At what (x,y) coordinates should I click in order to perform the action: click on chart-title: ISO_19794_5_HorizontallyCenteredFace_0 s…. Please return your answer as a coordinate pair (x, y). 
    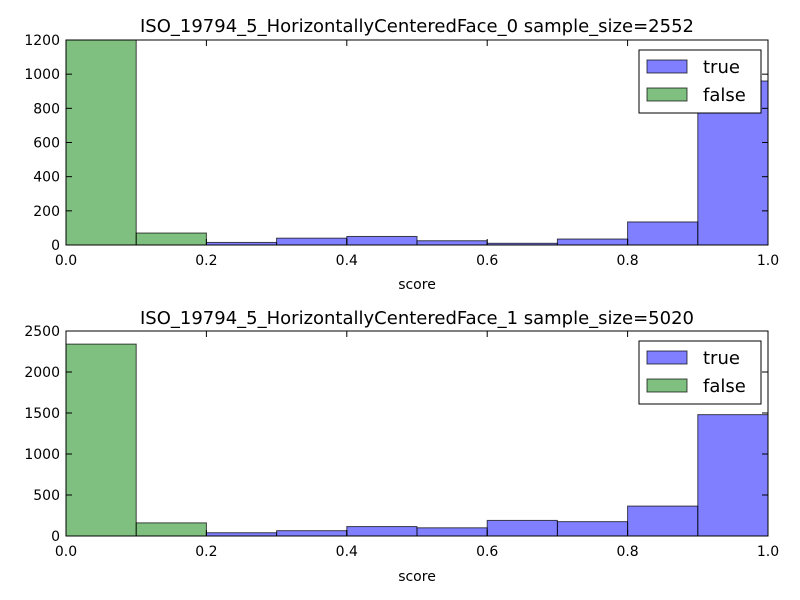
    Looking at the image, I should click on (417, 26).